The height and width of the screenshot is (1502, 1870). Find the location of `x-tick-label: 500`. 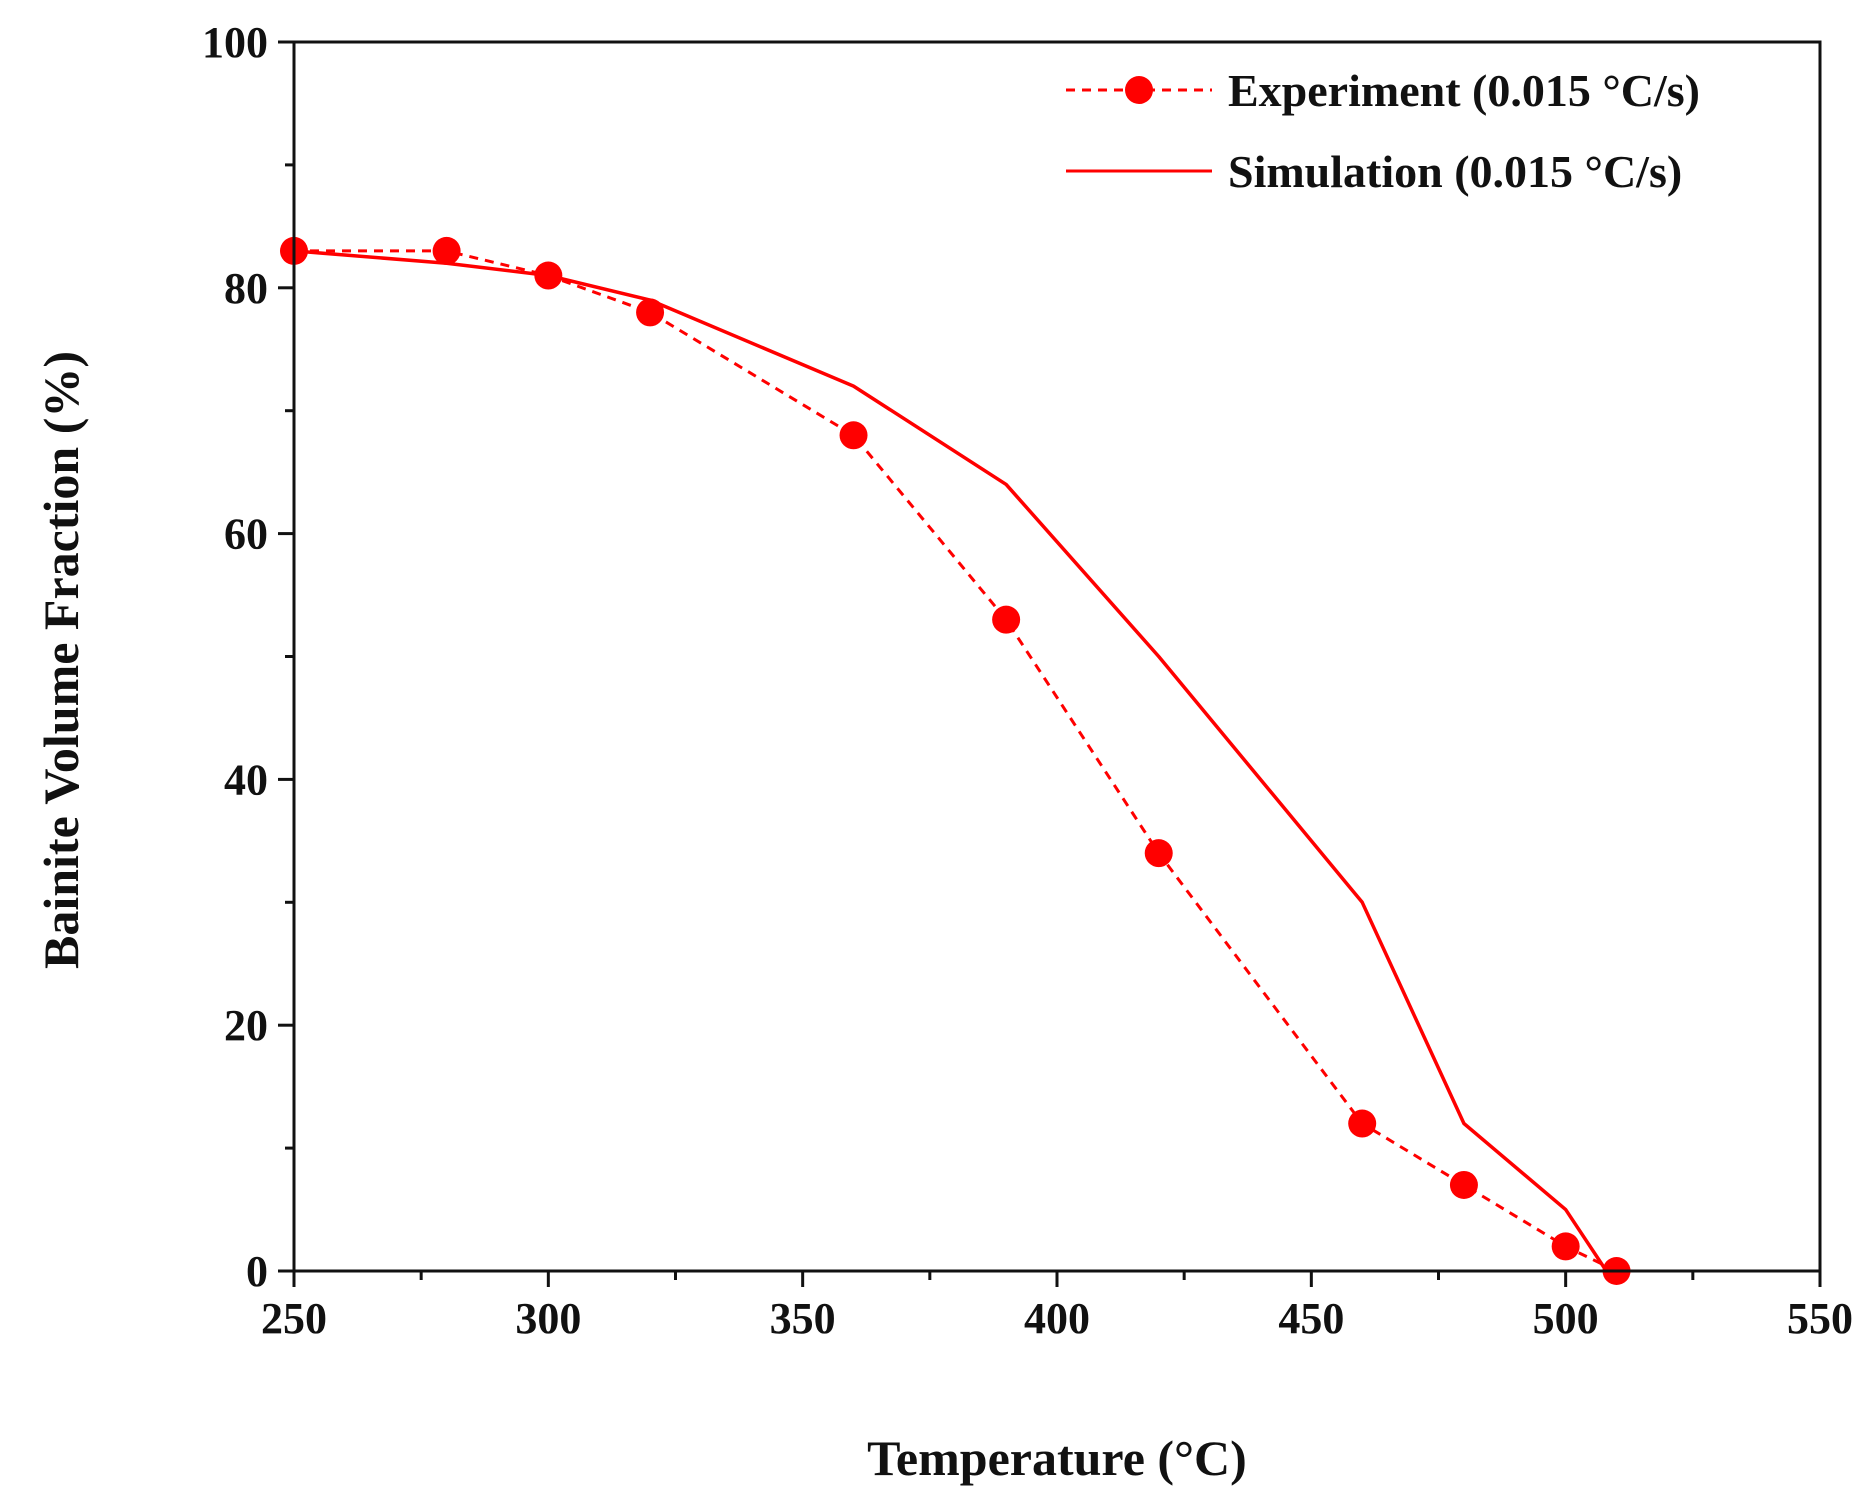

x-tick-label: 500 is located at coordinates (1566, 1318).